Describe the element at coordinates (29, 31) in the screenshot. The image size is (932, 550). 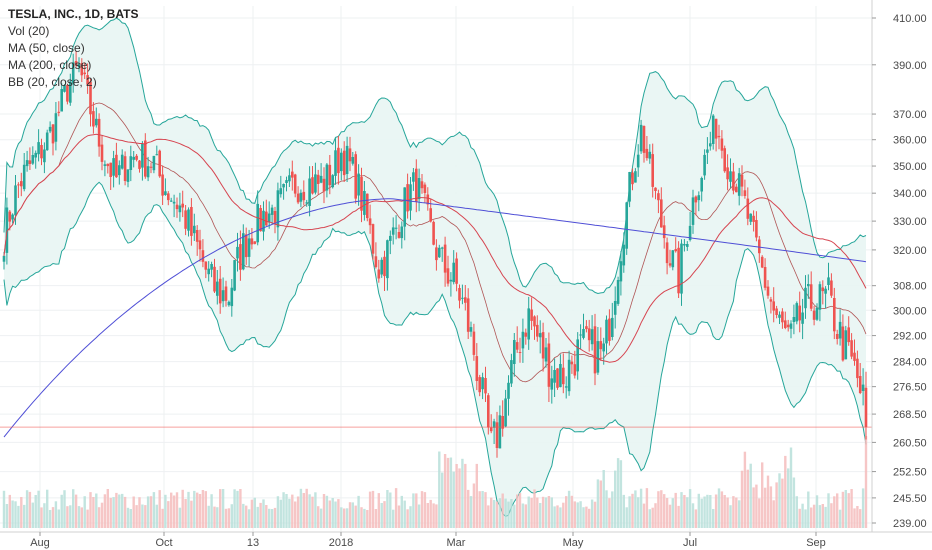
I see `legend-volume: Vol (20)` at that location.